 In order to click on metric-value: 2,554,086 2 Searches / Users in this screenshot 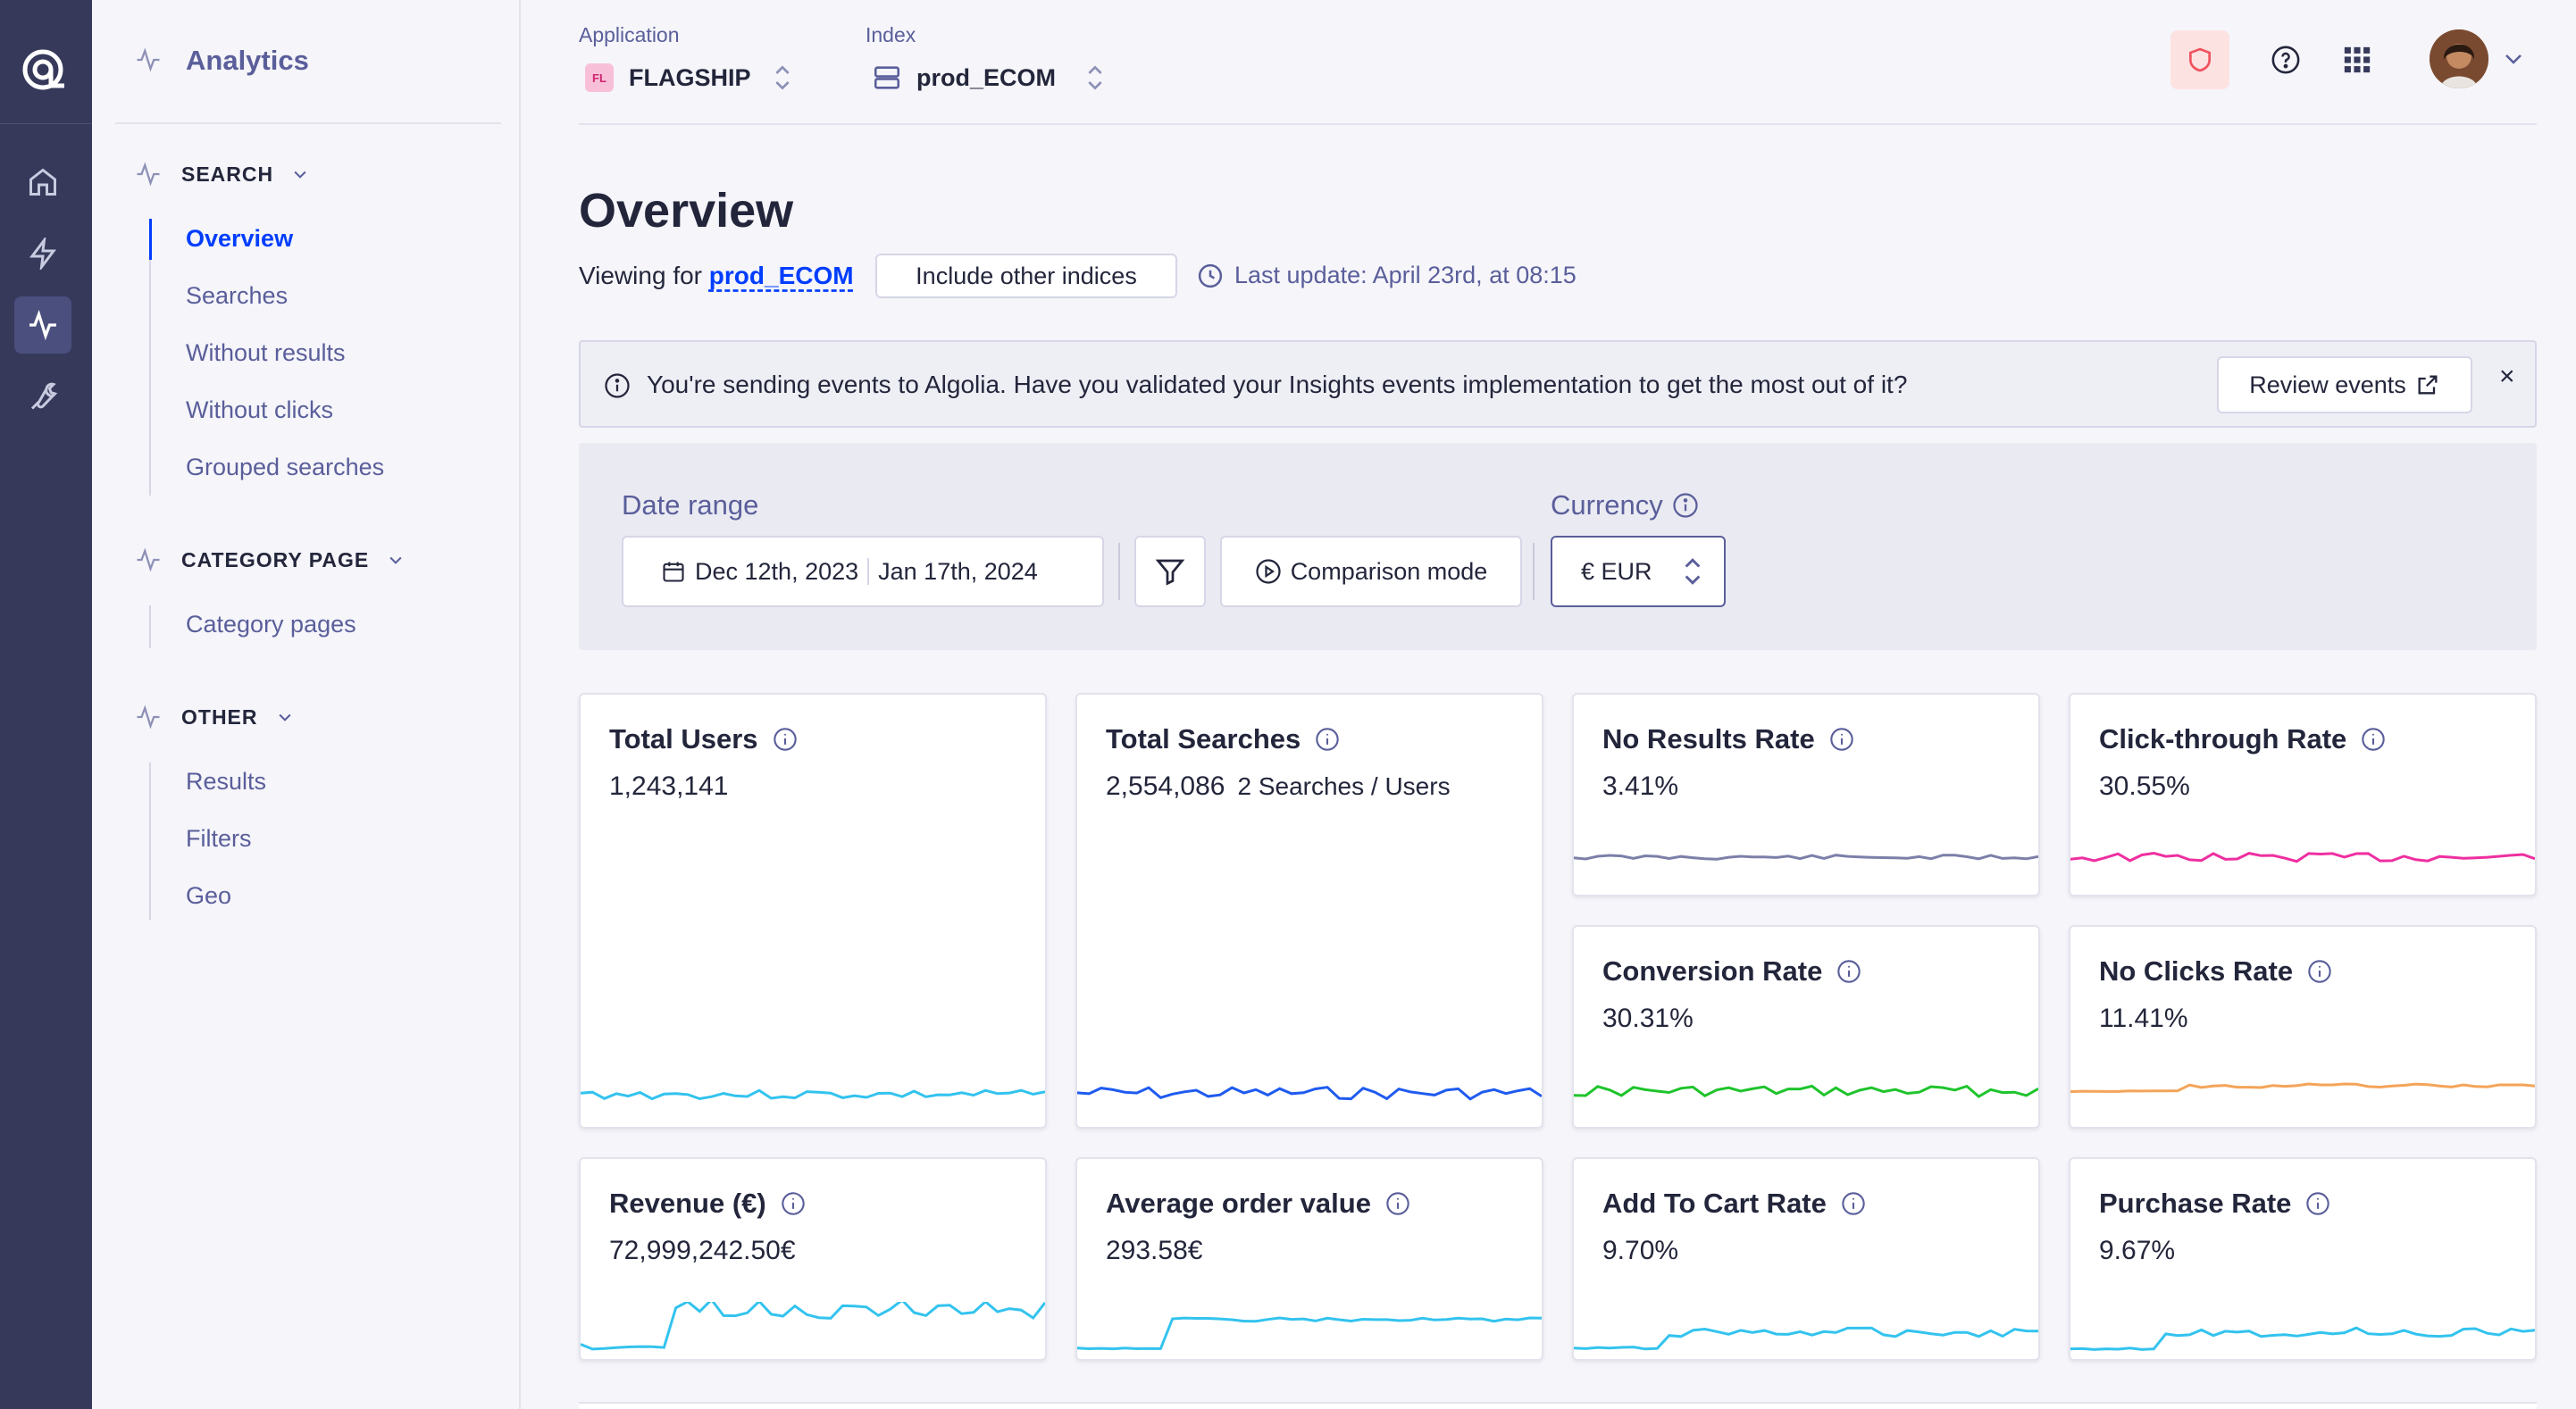, I will do `click(1279, 786)`.